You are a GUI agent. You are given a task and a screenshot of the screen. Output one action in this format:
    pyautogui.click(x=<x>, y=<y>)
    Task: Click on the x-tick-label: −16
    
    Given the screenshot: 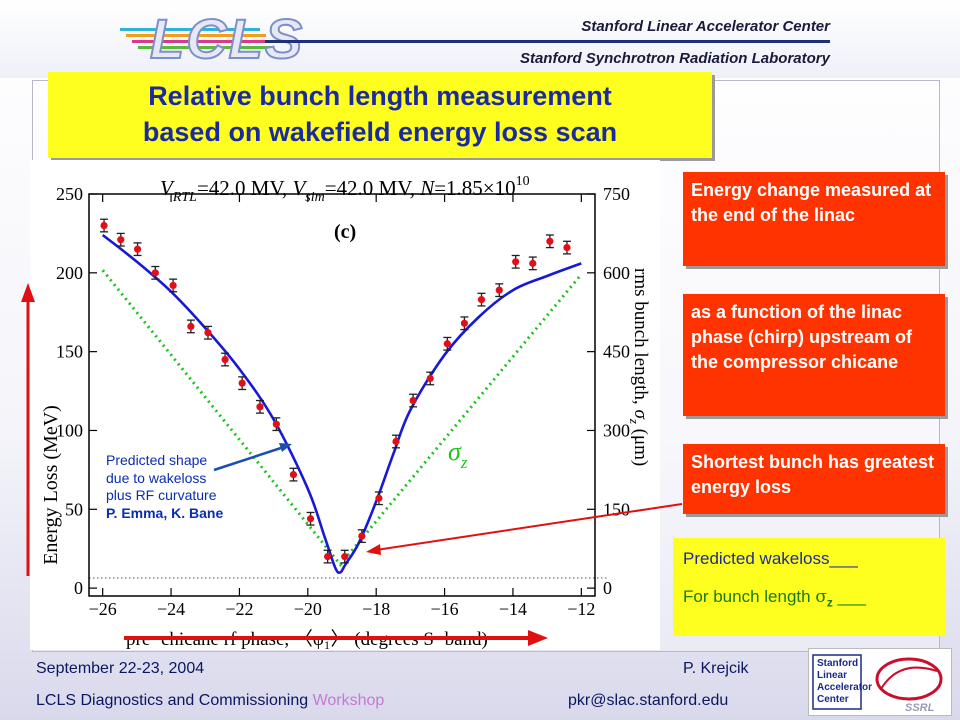 What is the action you would take?
    pyautogui.click(x=444, y=609)
    